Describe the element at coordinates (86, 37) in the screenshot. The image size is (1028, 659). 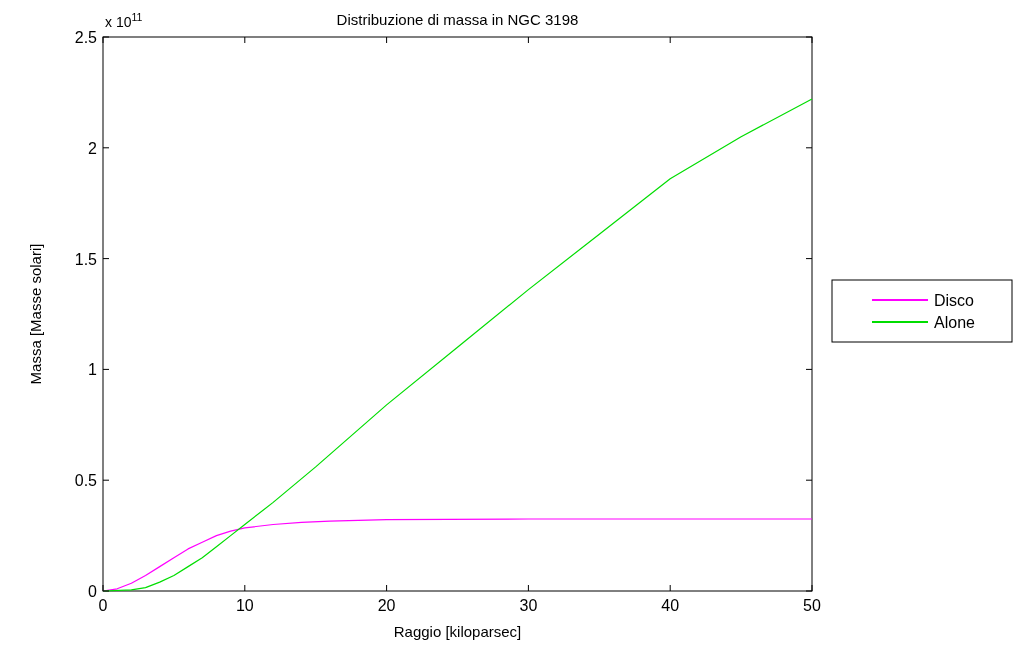
I see `y-tick-label: 2.5` at that location.